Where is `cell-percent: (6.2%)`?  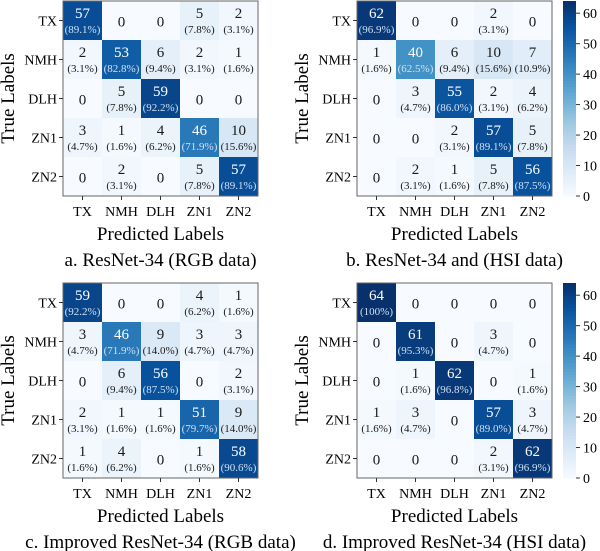 cell-percent: (6.2%) is located at coordinates (121, 468).